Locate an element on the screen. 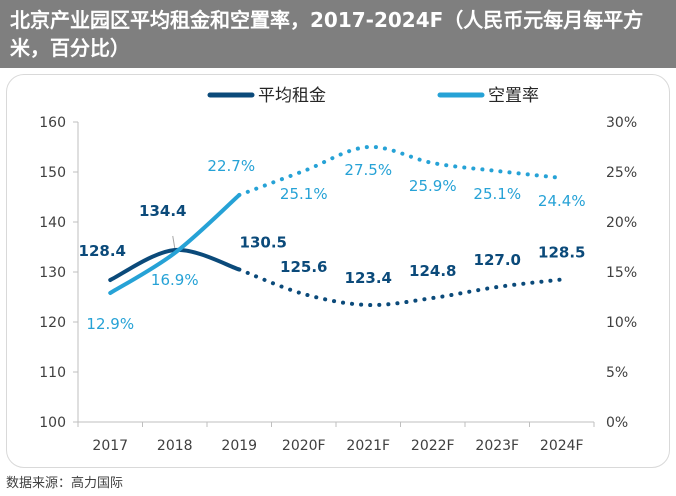 The width and height of the screenshot is (676, 496). series-line-vacancy-actual is located at coordinates (175, 244).